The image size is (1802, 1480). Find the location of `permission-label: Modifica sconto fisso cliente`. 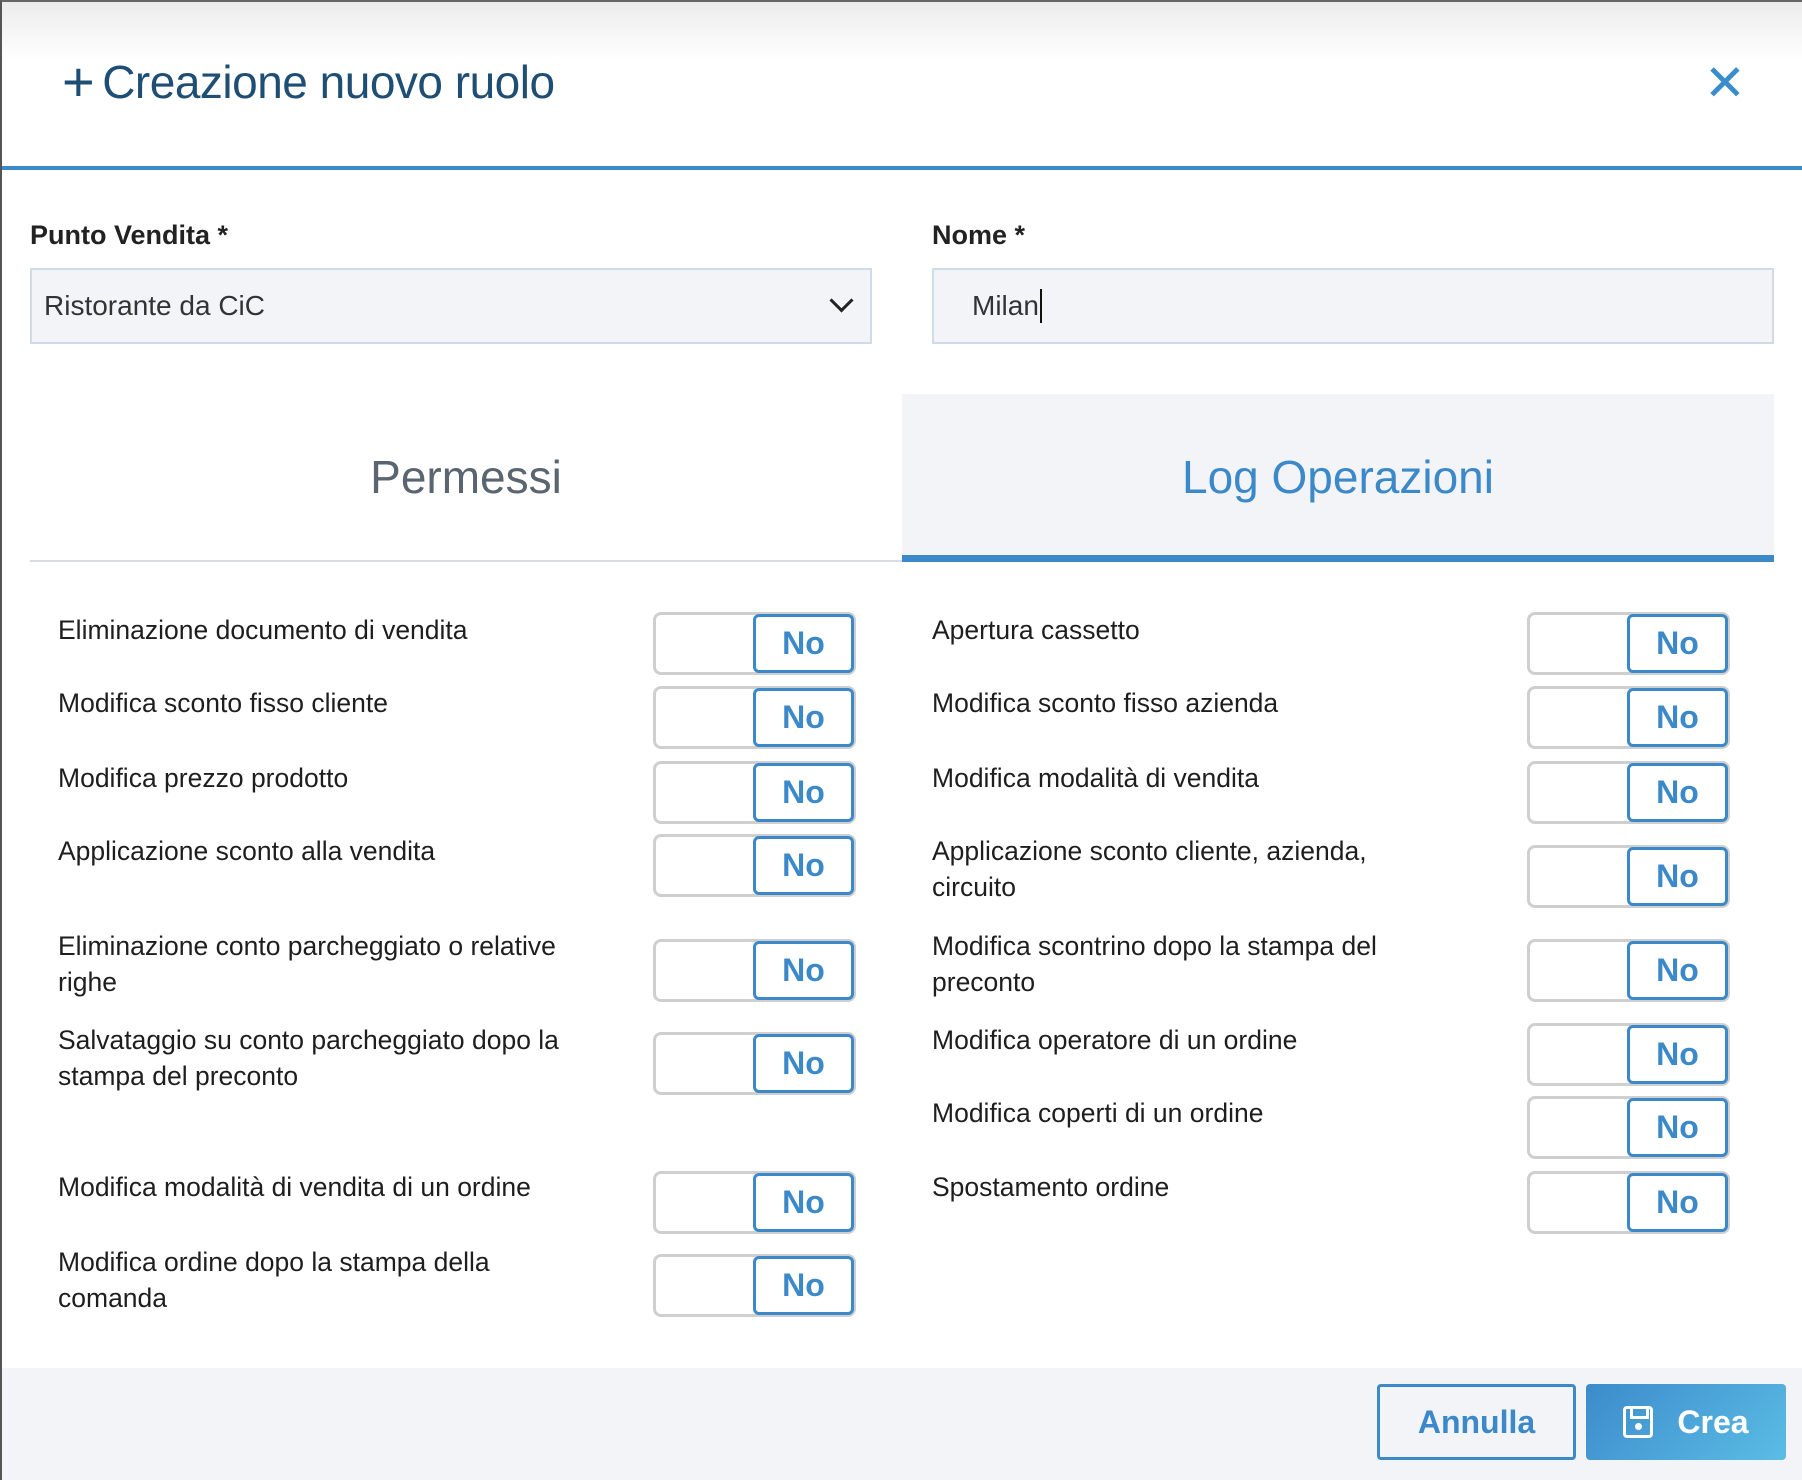

permission-label: Modifica sconto fisso cliente is located at coordinates (223, 703).